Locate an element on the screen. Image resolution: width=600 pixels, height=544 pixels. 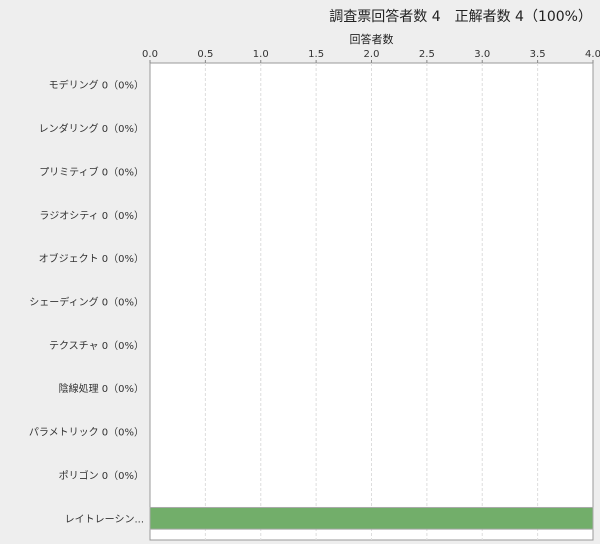
category-label: 陰線処理 0（0%） is located at coordinates (101, 388).